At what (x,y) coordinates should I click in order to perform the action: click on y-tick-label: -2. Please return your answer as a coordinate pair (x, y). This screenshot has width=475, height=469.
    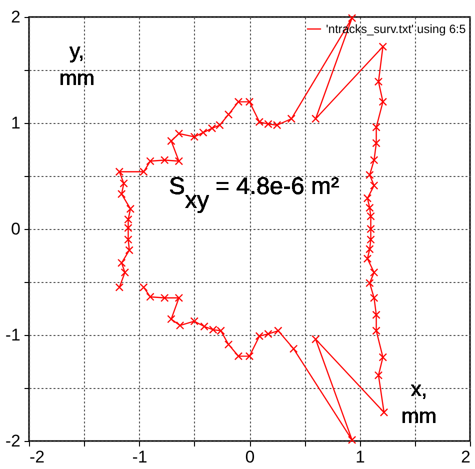
    Looking at the image, I should click on (12, 441).